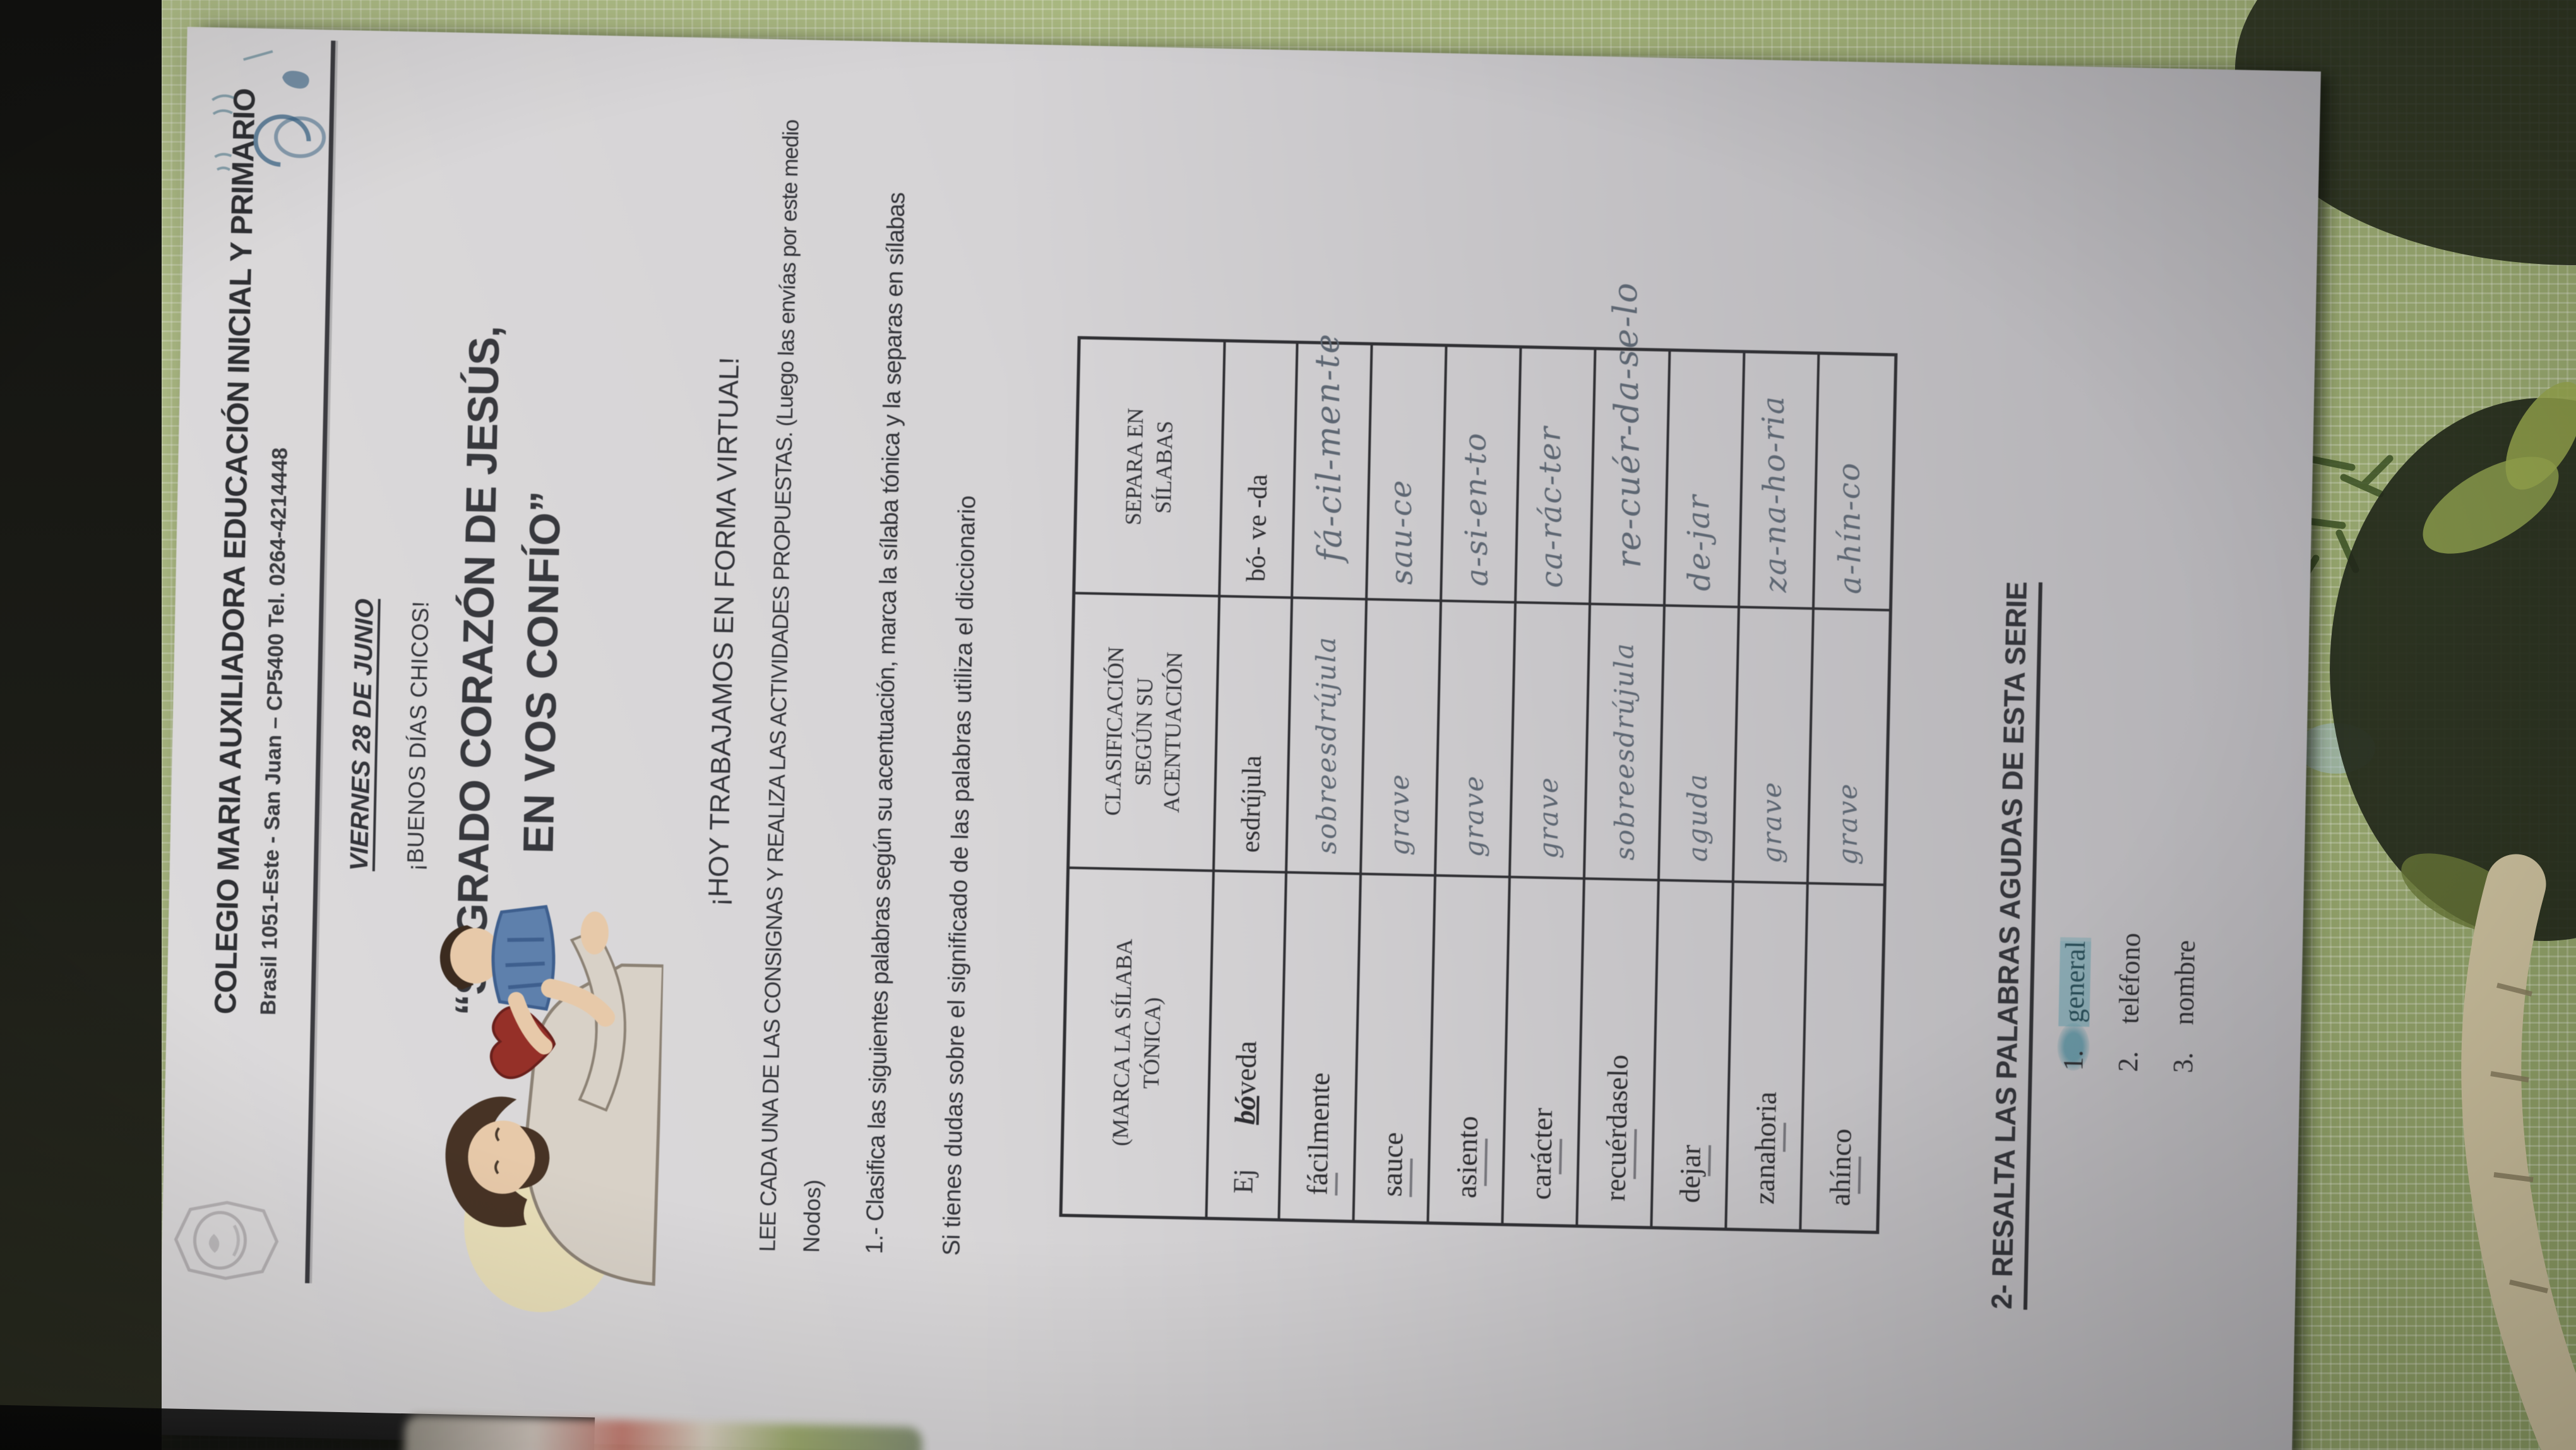 This screenshot has height=1450, width=2576. Describe the element at coordinates (1254, 733) in the screenshot. I see `clasificacion-cell: esdrújula` at that location.